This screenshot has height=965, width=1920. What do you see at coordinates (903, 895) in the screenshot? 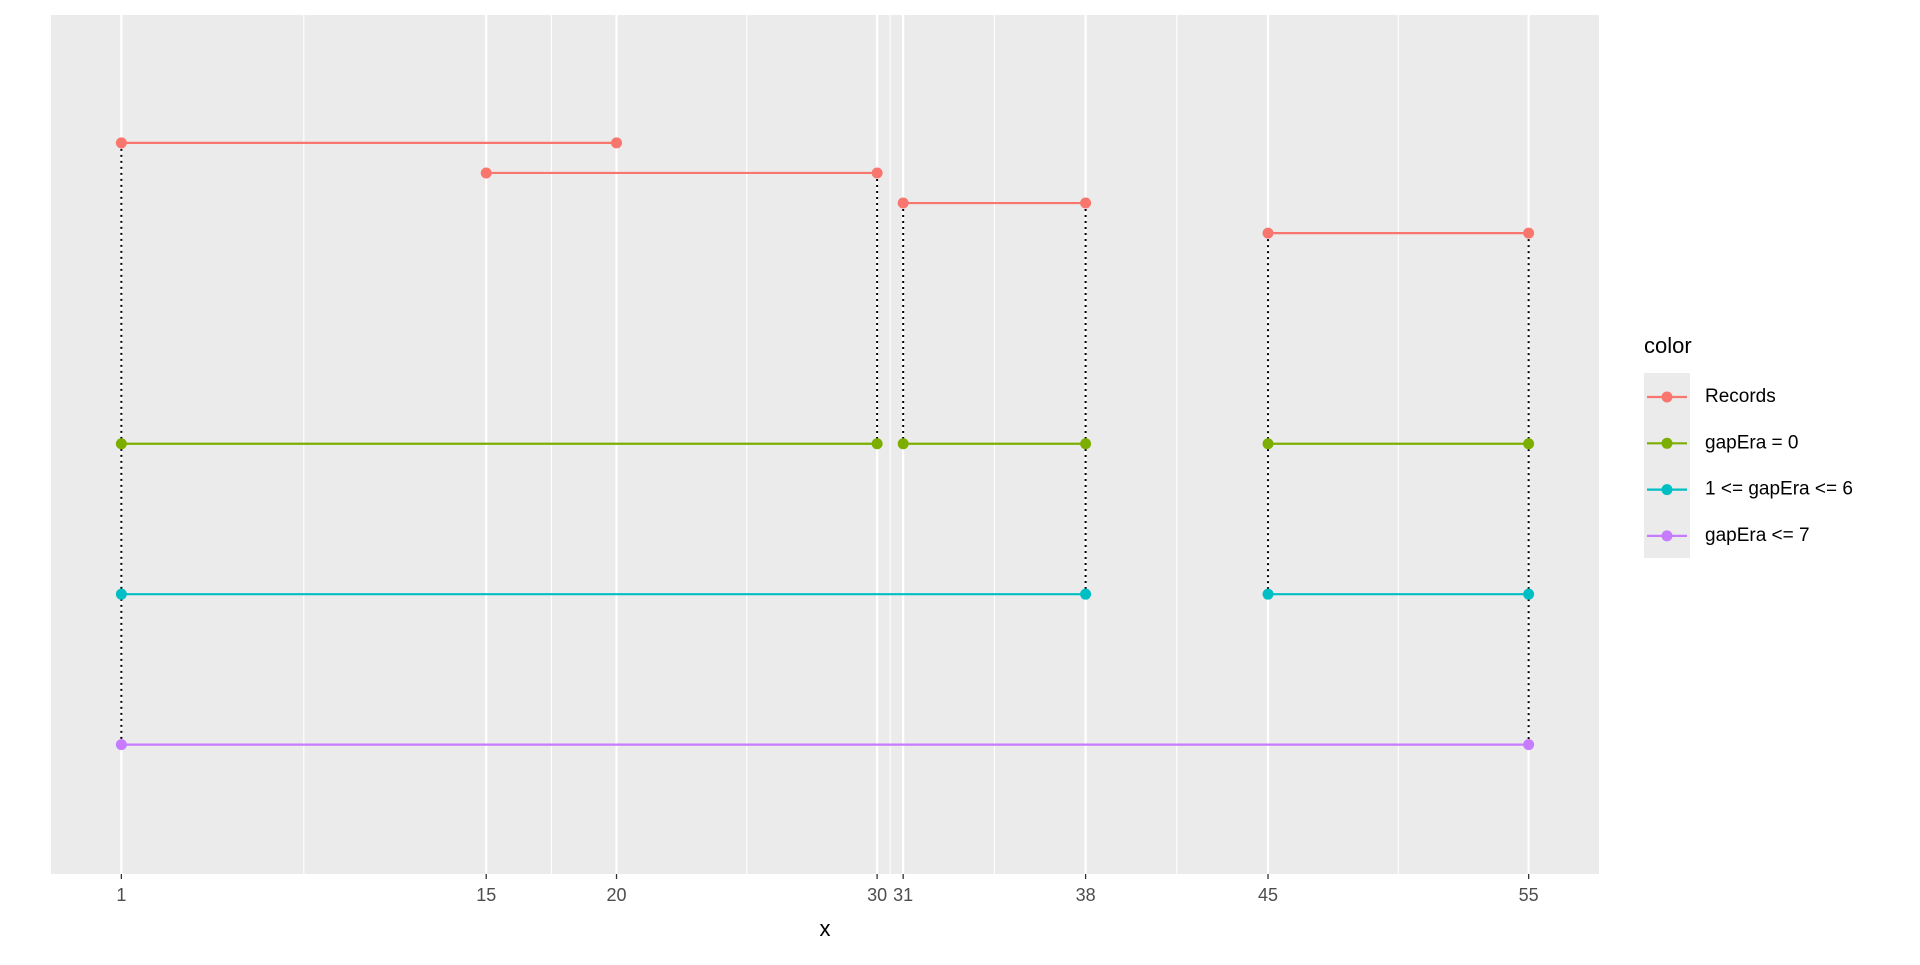
I see `x-tick-label: 31` at bounding box center [903, 895].